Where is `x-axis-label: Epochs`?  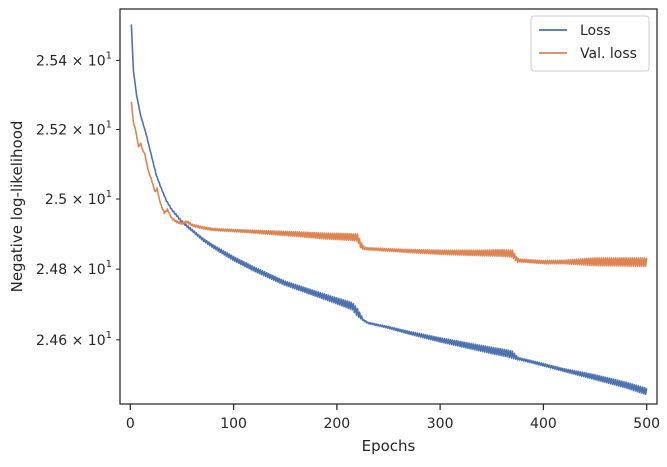 x-axis-label: Epochs is located at coordinates (389, 446).